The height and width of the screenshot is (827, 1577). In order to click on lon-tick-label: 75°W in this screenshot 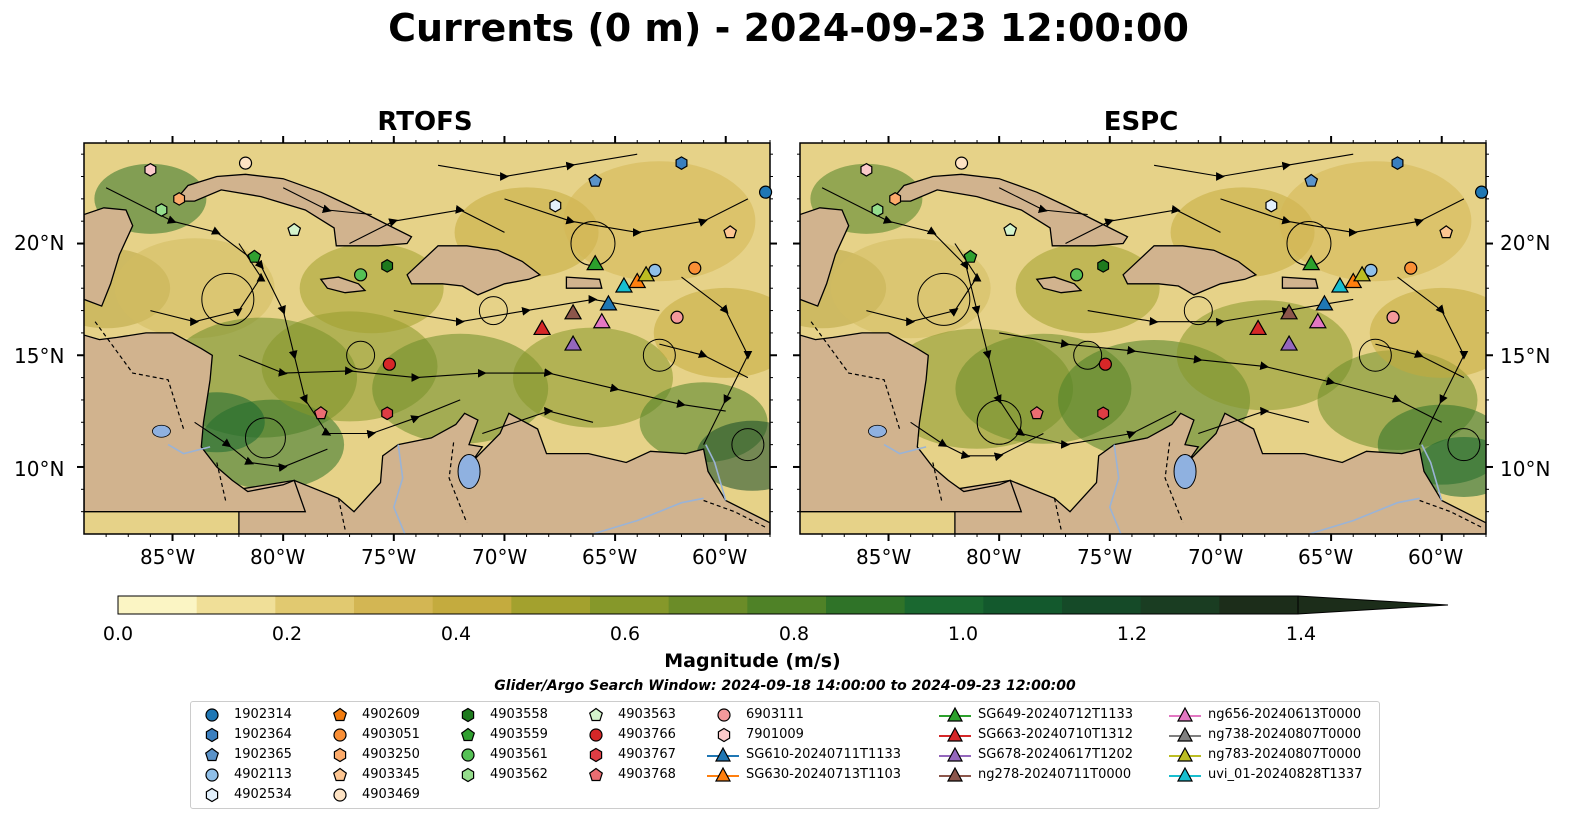, I will do `click(389, 557)`.